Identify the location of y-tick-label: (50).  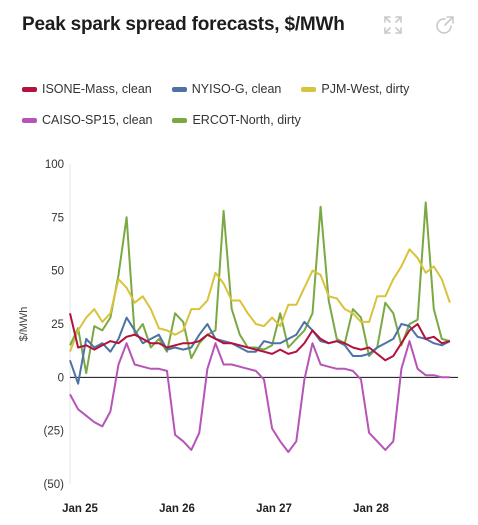
(54, 485).